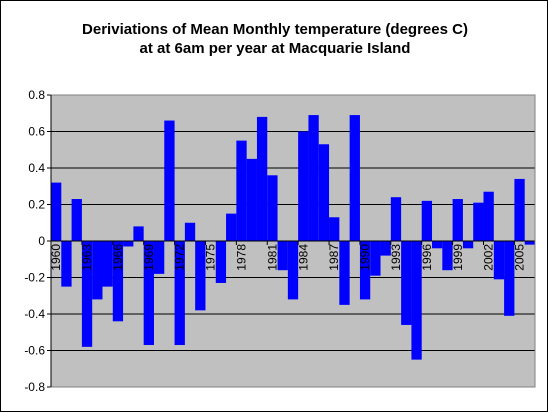 The height and width of the screenshot is (413, 548). Describe the element at coordinates (118, 257) in the screenshot. I see `x-tick-label: 1966` at that location.